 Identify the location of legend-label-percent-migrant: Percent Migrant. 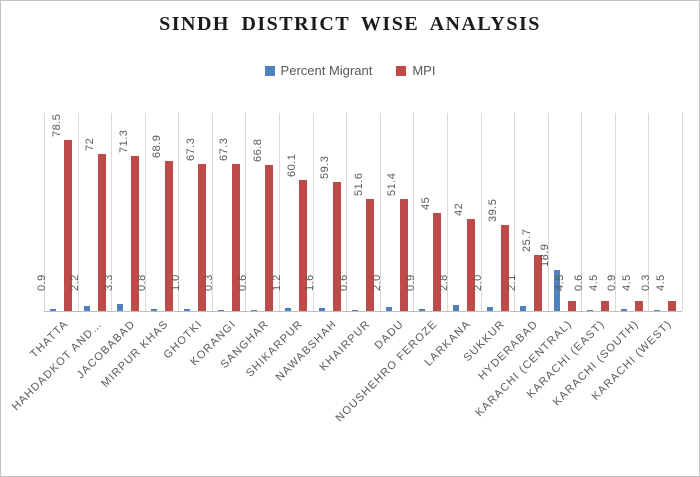
(326, 70).